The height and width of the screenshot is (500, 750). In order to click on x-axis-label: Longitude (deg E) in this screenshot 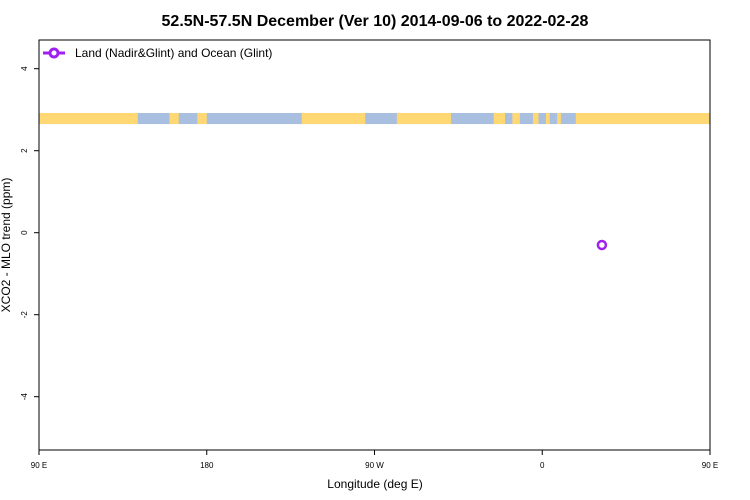, I will do `click(374, 484)`.